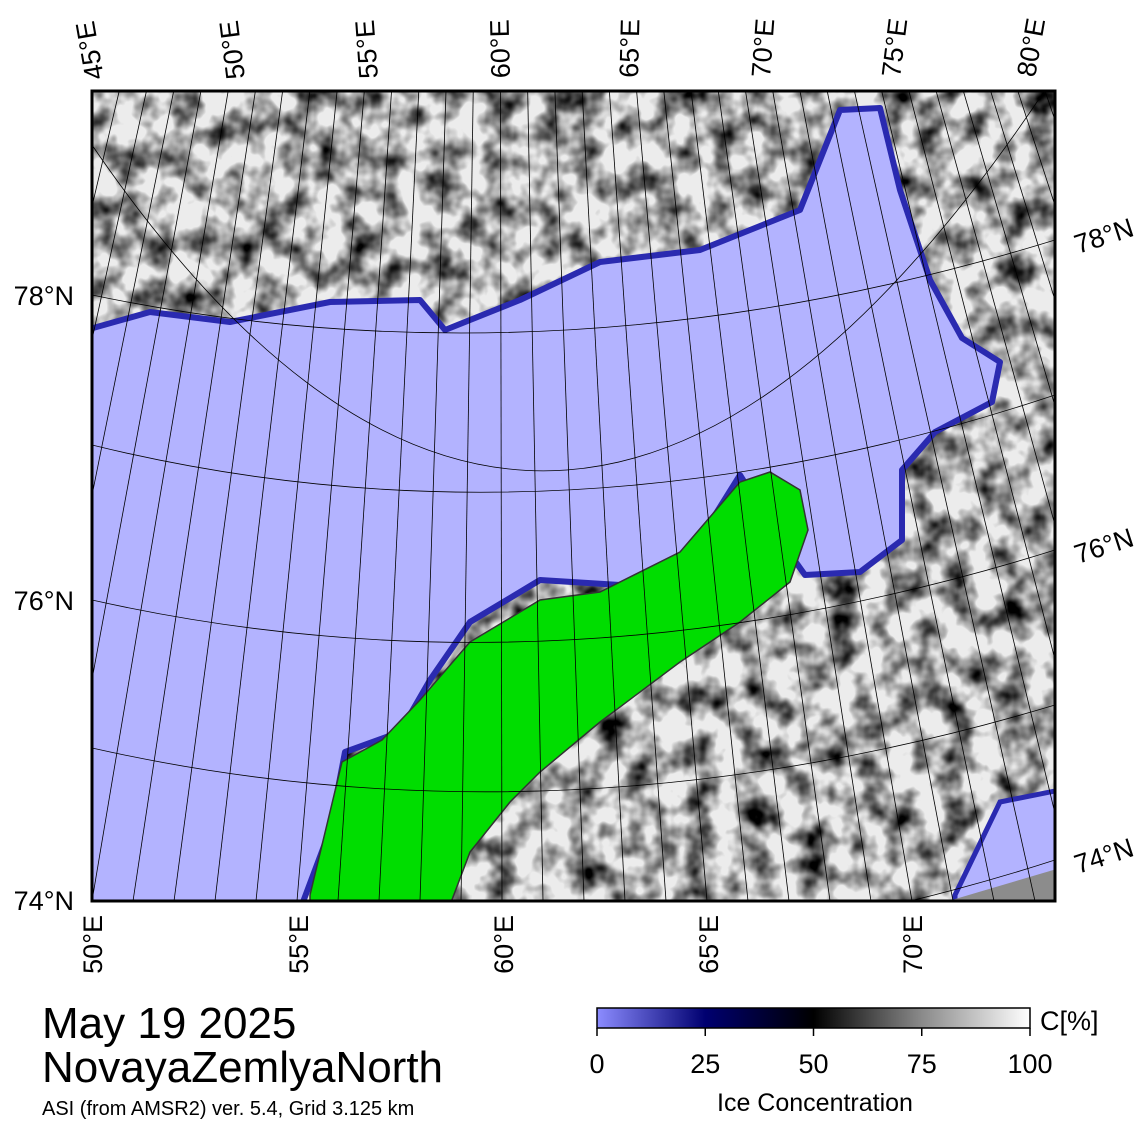 The width and height of the screenshot is (1147, 1123). Describe the element at coordinates (815, 1103) in the screenshot. I see `colorbar-label: Ice Concentration` at that location.